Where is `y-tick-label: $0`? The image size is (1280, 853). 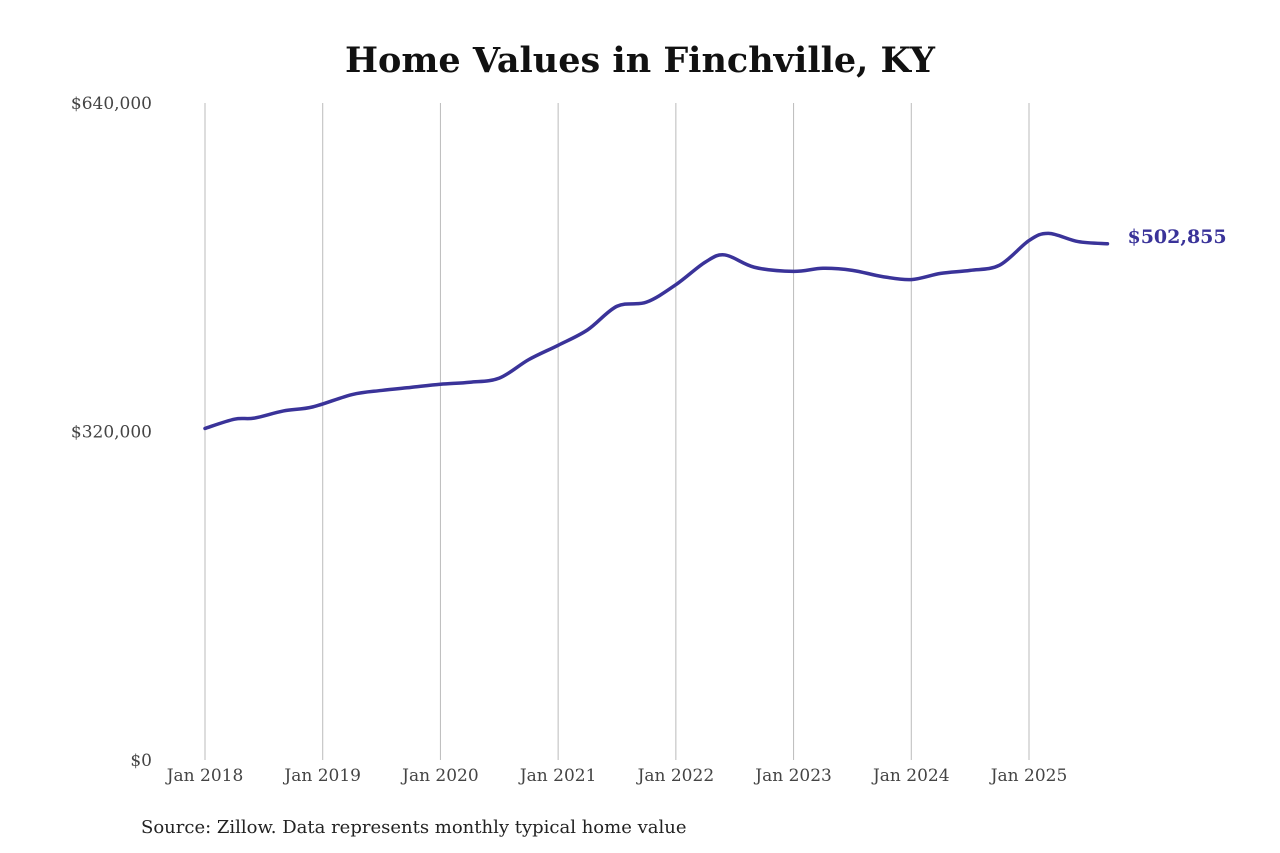 y-tick-label: $0 is located at coordinates (141, 761).